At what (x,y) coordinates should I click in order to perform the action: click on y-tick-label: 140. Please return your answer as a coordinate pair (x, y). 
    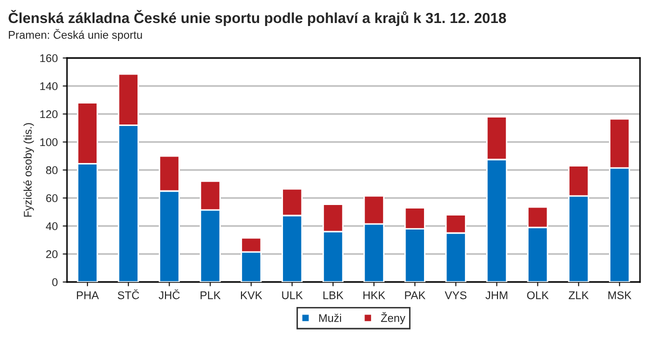
    Looking at the image, I should click on (49, 86).